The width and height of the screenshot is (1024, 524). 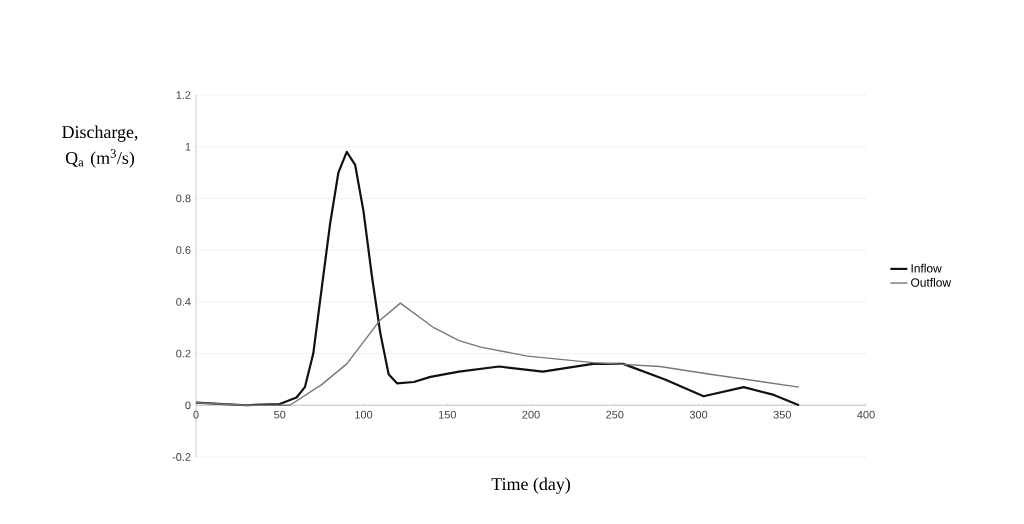 I want to click on x-axis-title: Time (day), so click(x=530, y=485).